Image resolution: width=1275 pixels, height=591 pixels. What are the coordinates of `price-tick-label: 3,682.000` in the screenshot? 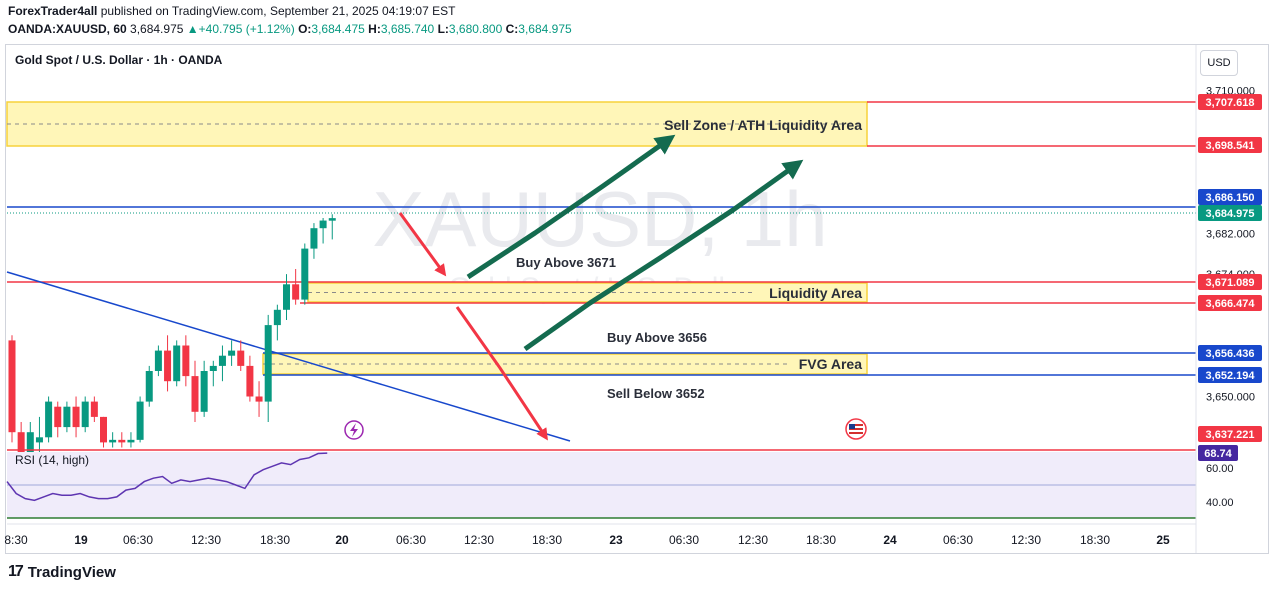 It's located at (1230, 234).